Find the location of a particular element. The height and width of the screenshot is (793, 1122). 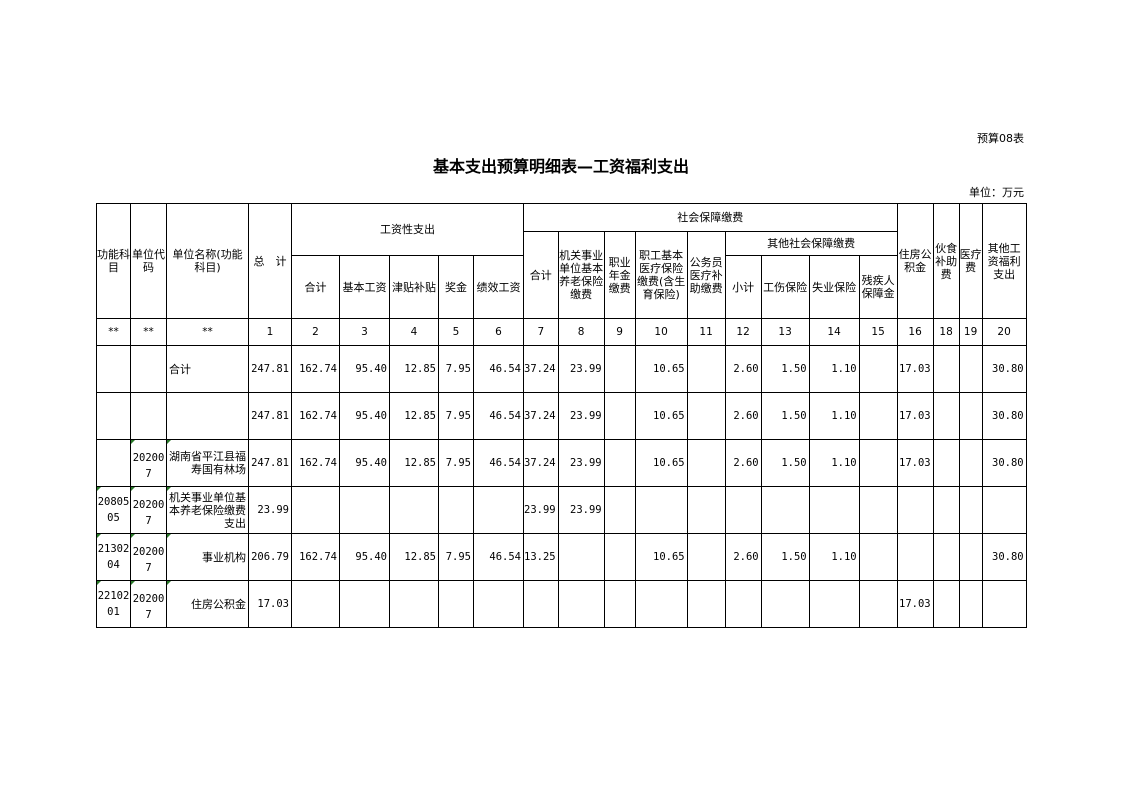

unit-name-cell: 机关事业单位基本养老保险缴费支出 is located at coordinates (207, 510).